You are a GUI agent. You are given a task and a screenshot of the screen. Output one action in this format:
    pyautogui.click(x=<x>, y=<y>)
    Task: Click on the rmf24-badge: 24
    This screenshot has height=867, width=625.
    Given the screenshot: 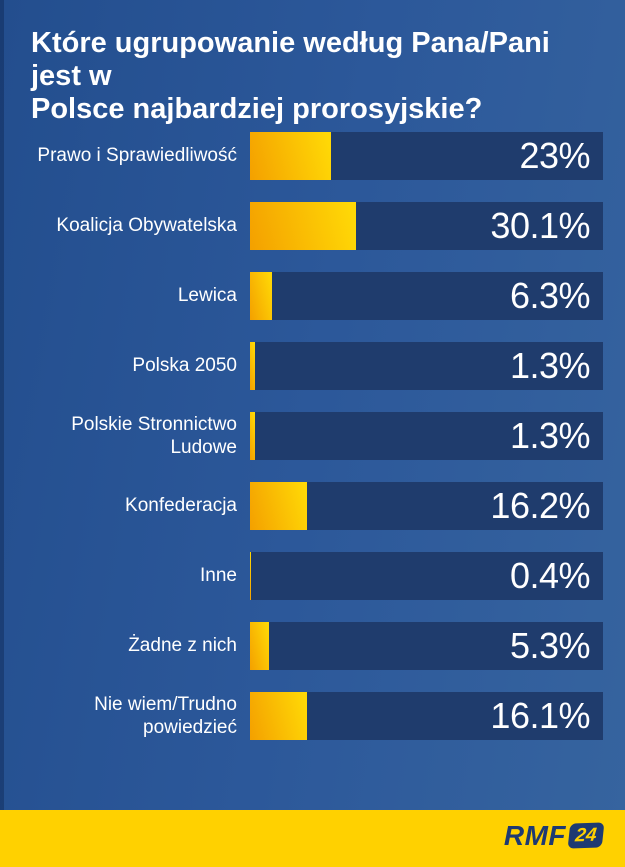 What is the action you would take?
    pyautogui.click(x=586, y=835)
    